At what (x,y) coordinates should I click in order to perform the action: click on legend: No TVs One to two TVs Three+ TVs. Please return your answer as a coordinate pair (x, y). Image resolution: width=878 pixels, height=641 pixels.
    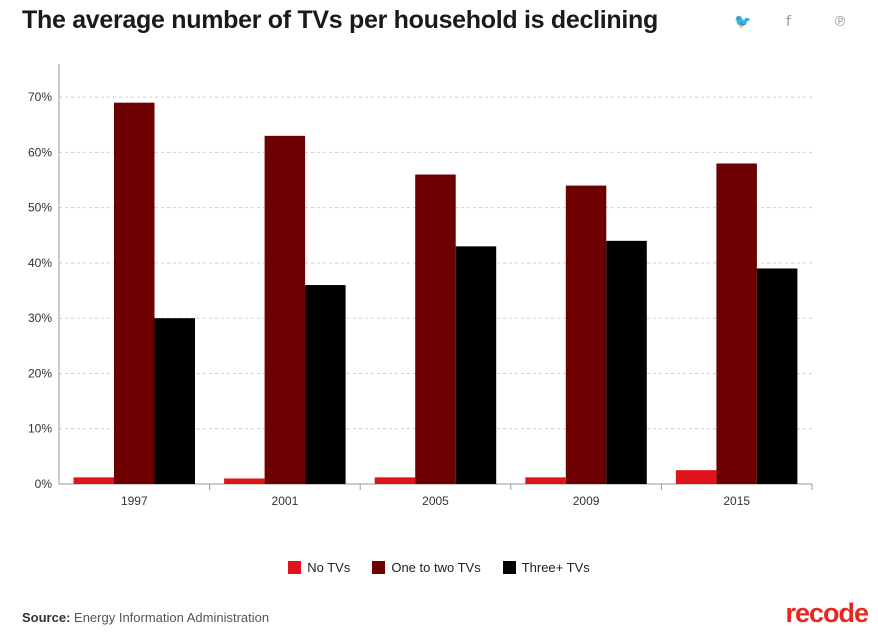
    Looking at the image, I should click on (439, 567).